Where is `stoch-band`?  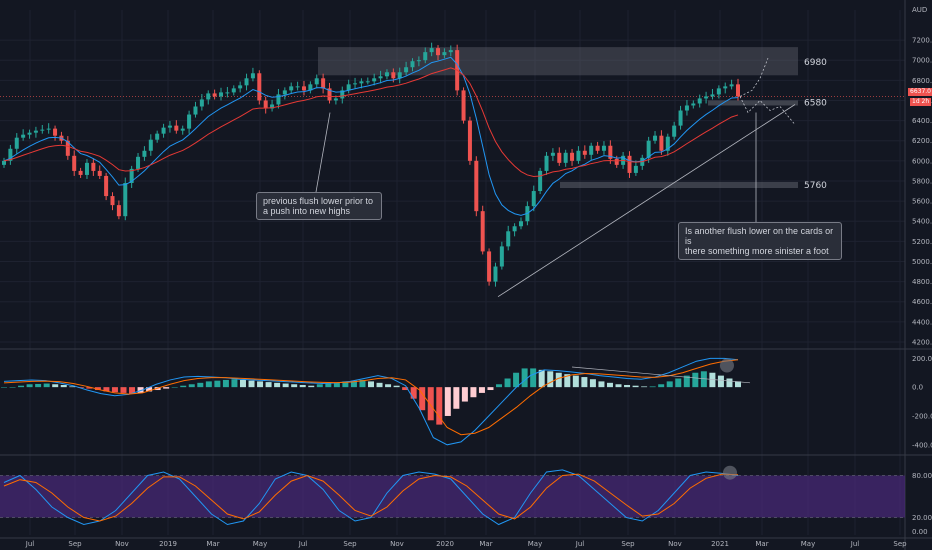 stoch-band is located at coordinates (452, 496).